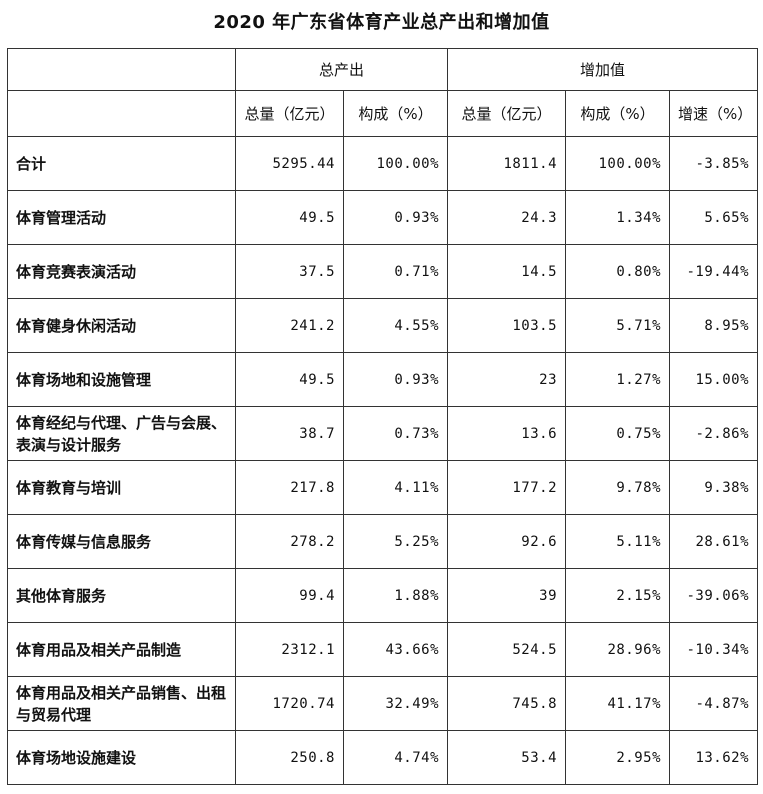 This screenshot has height=794, width=763. Describe the element at coordinates (507, 113) in the screenshot. I see `header-added-total: 总量（亿元）` at that location.